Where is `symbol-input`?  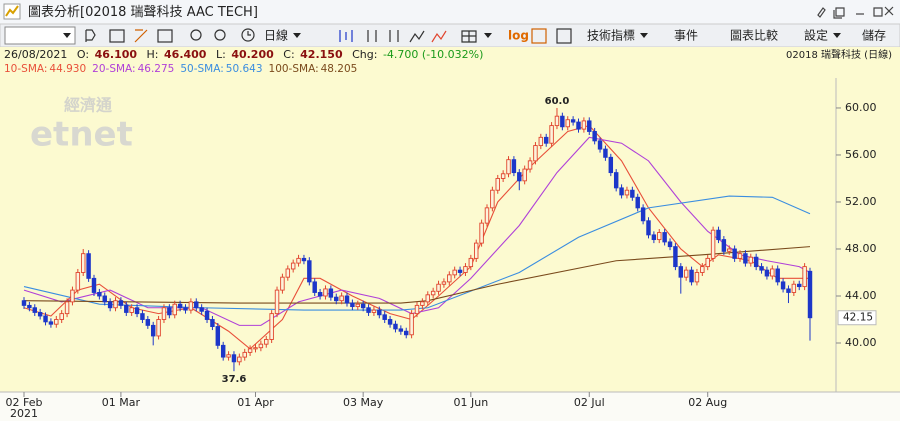 symbol-input is located at coordinates (40, 35).